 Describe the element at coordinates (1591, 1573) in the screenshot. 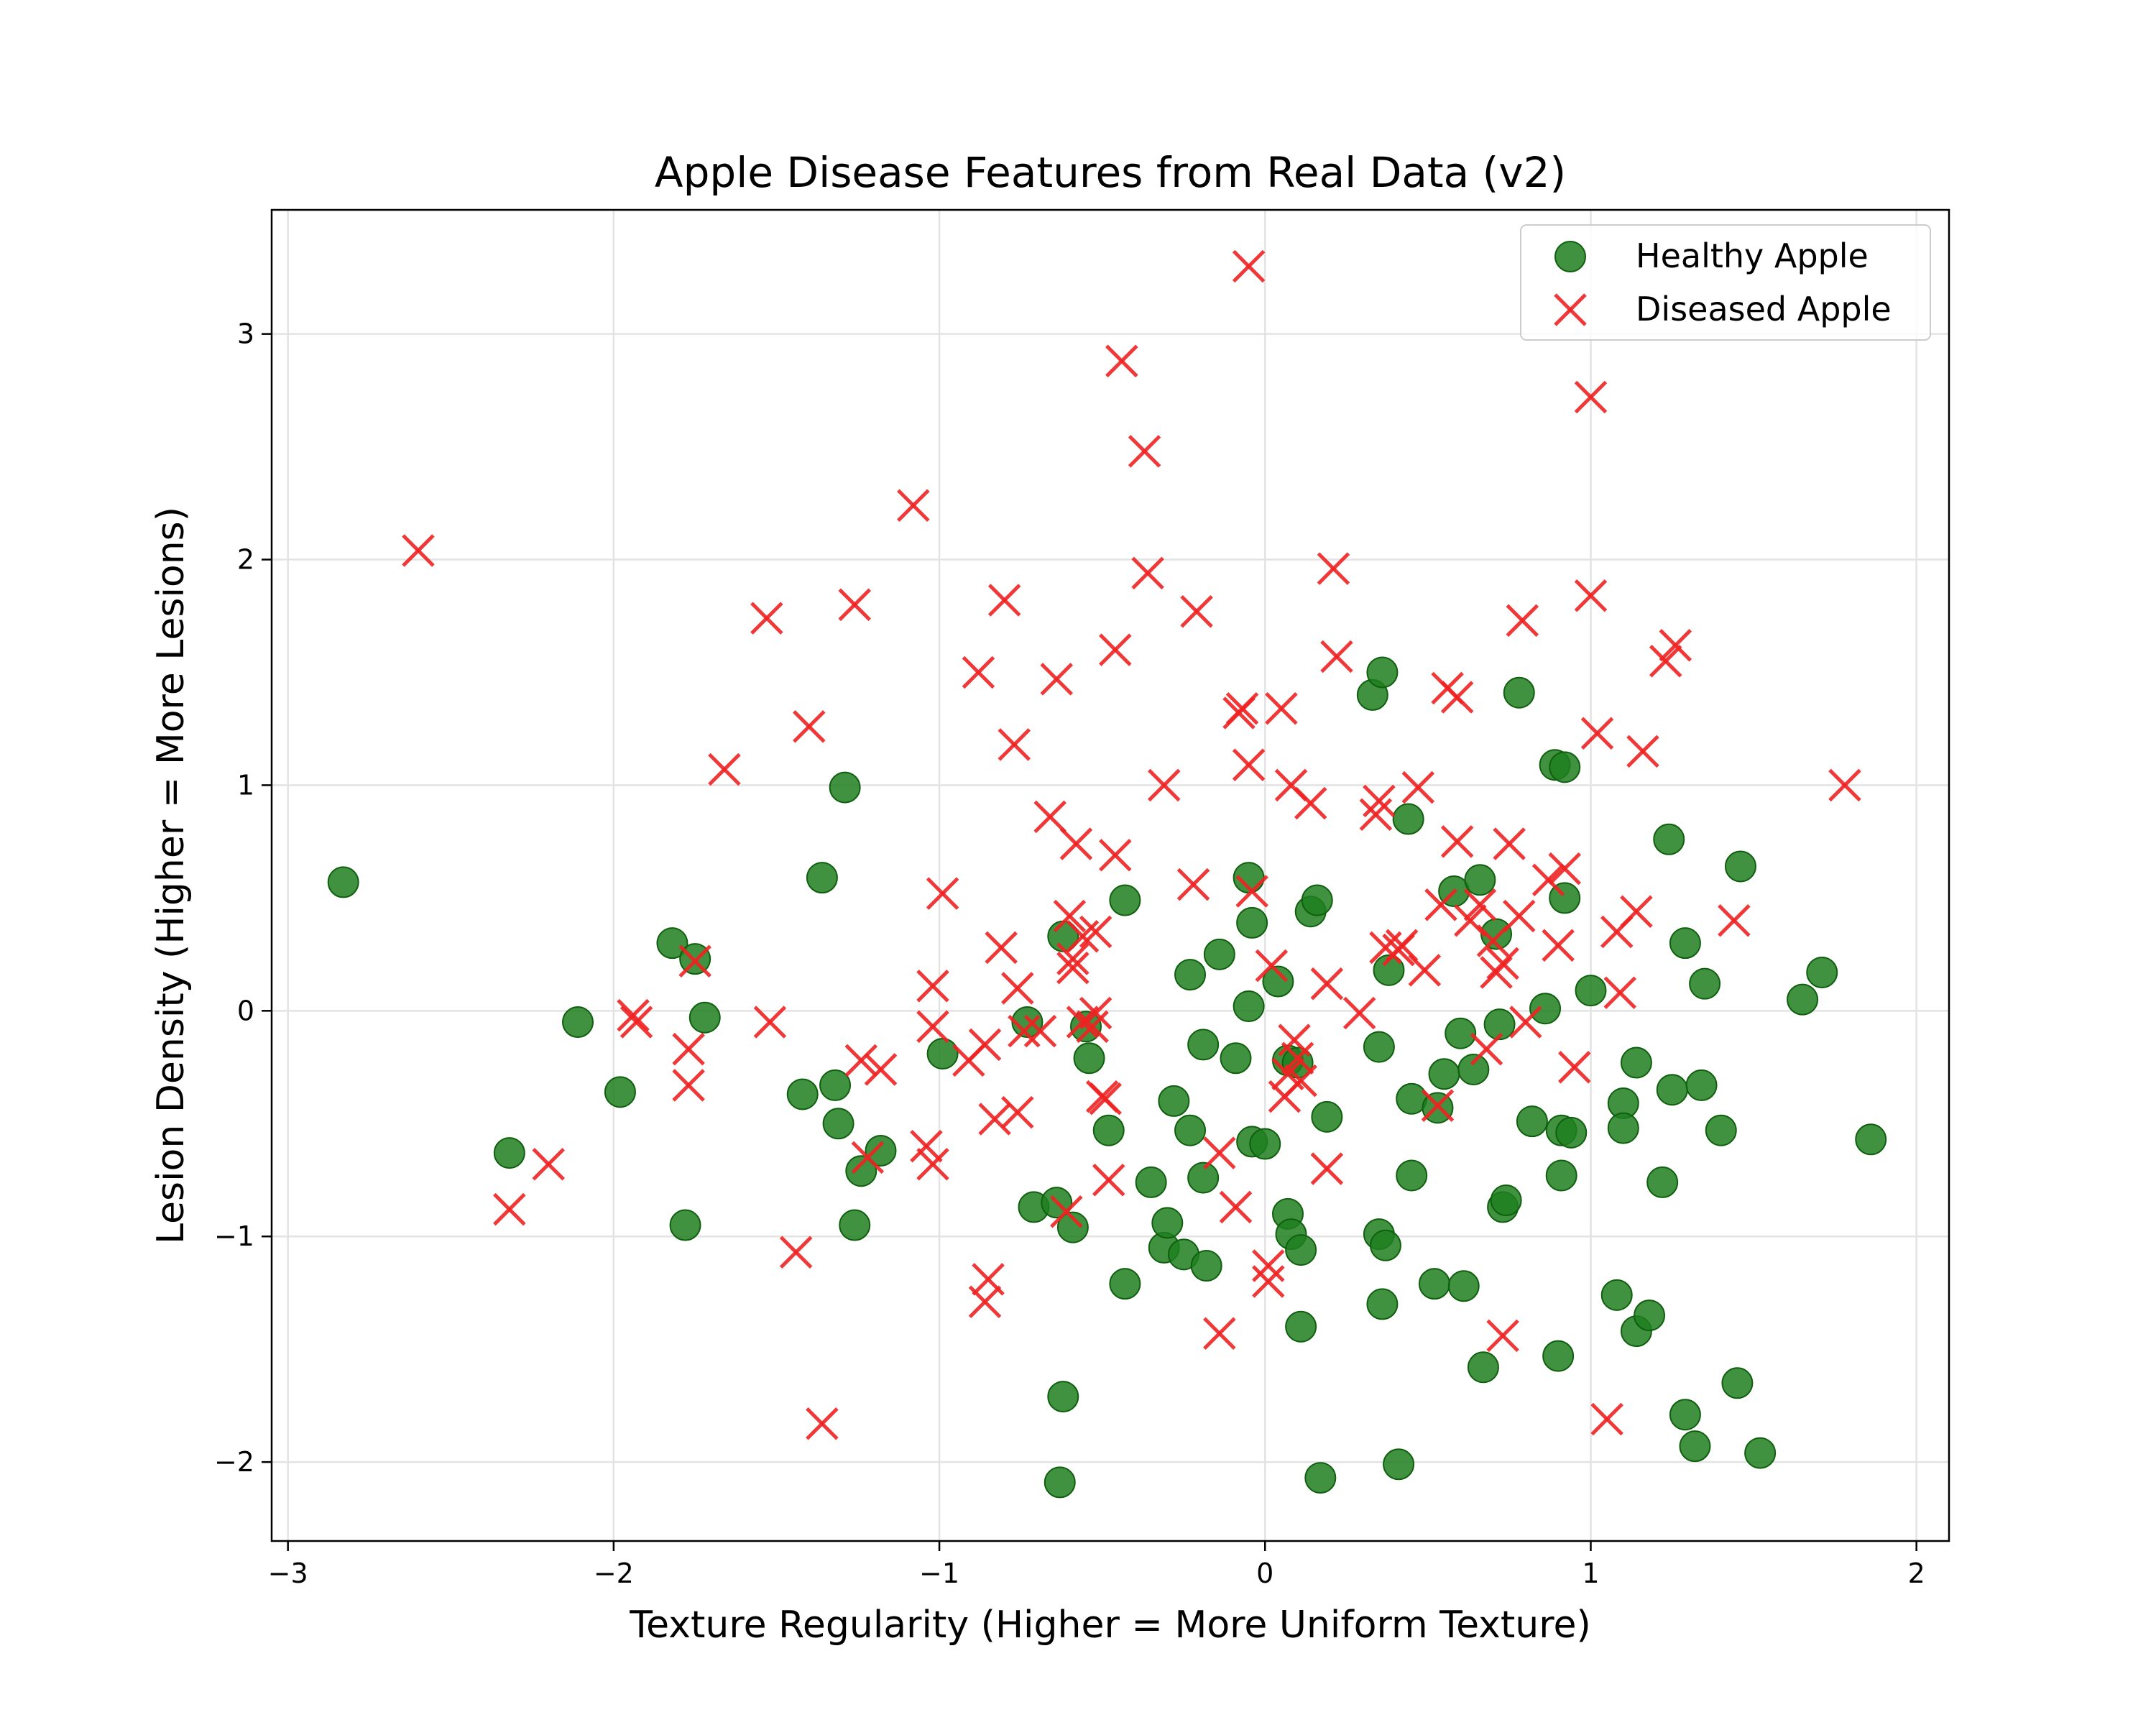

I see `x-tick-label: 1` at that location.